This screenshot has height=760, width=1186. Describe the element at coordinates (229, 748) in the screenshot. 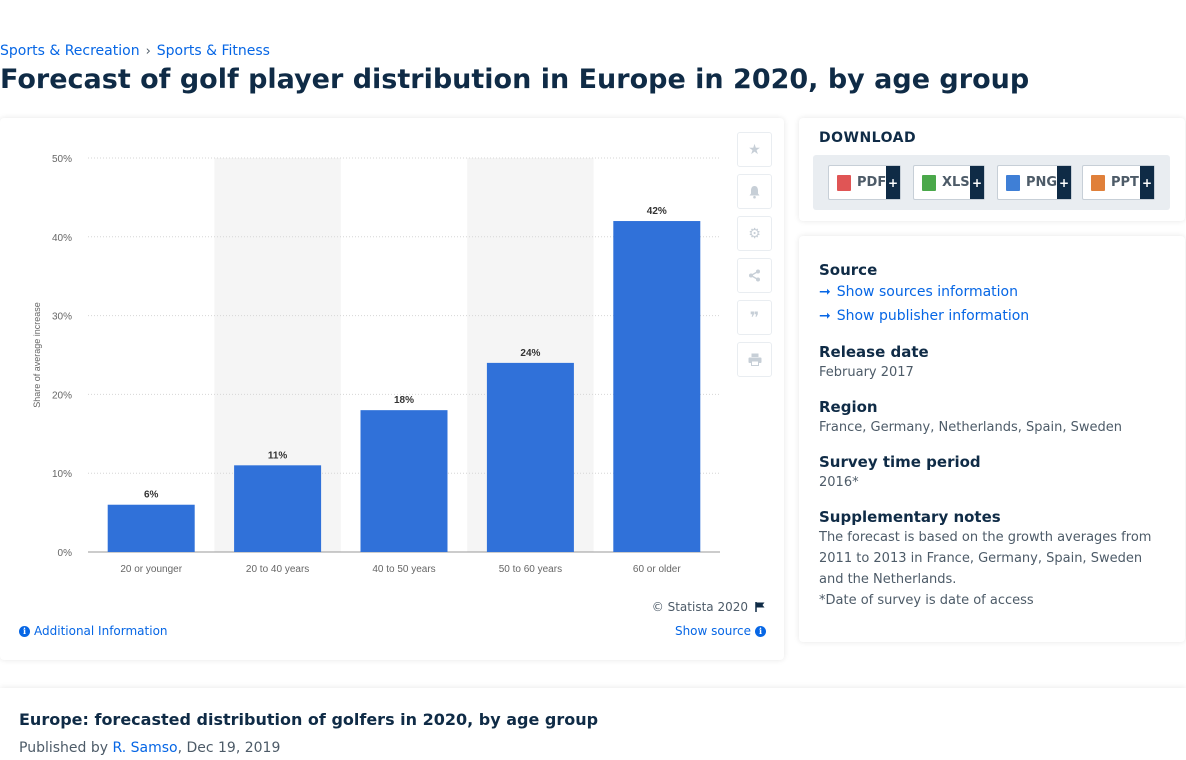

I see `published-date: , Dec 19, 2019` at that location.